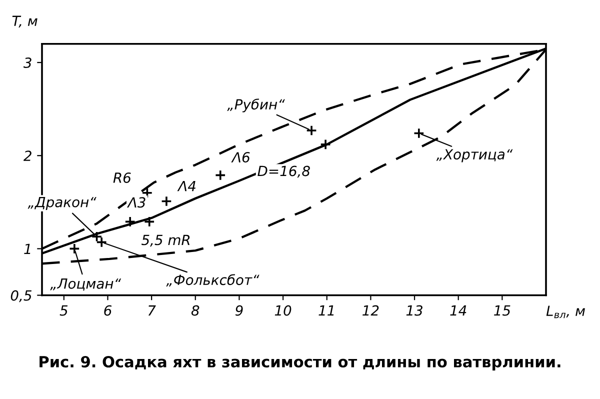  What do you see at coordinates (62, 203) in the screenshot?
I see `annotation: „Дракон“` at bounding box center [62, 203].